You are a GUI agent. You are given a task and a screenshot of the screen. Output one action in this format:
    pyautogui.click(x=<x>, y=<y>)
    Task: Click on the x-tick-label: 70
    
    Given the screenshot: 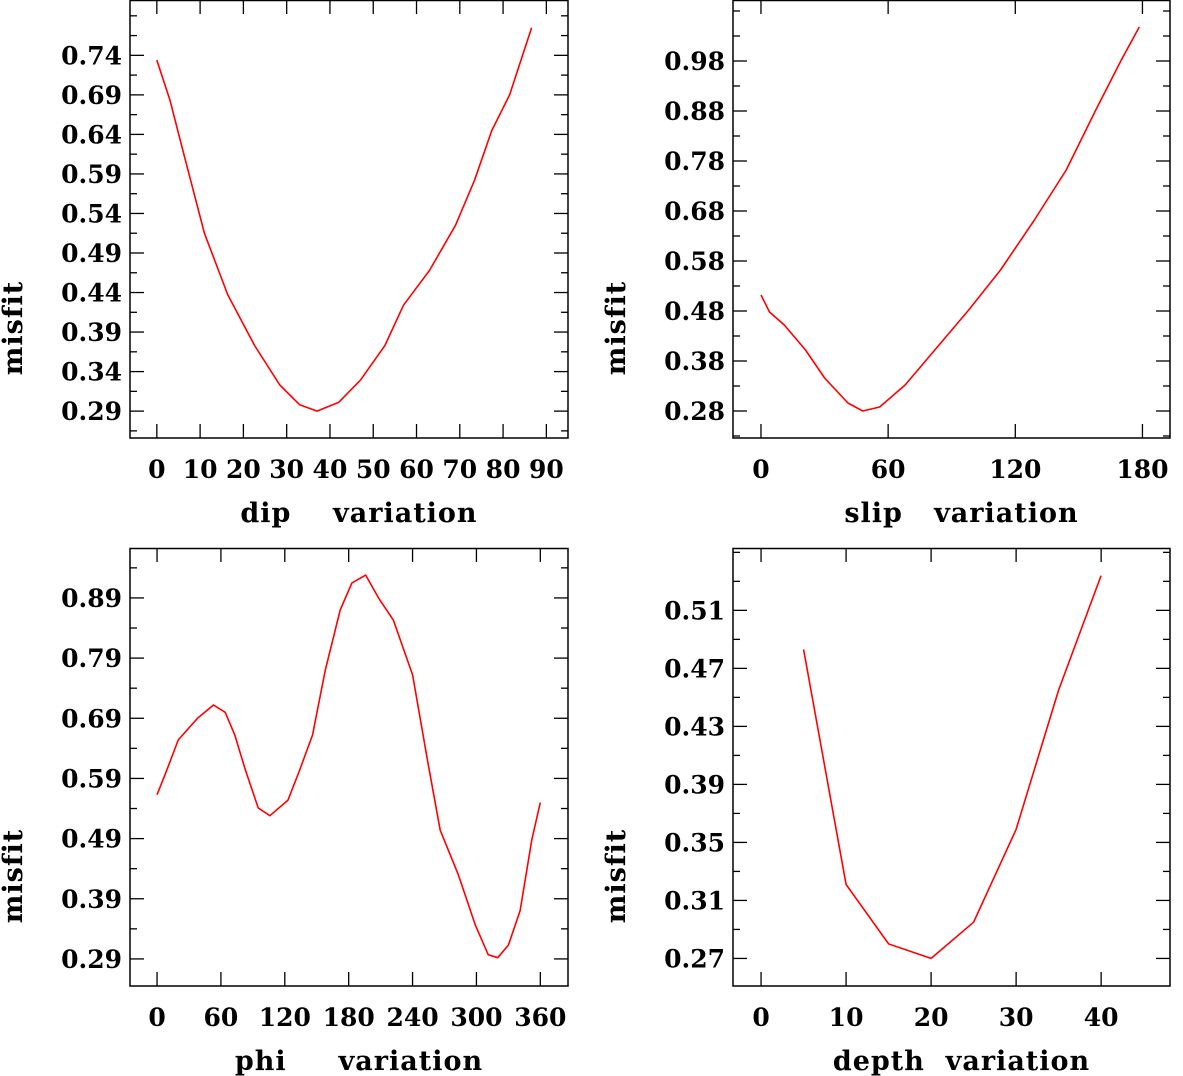 What is the action you would take?
    pyautogui.click(x=459, y=469)
    